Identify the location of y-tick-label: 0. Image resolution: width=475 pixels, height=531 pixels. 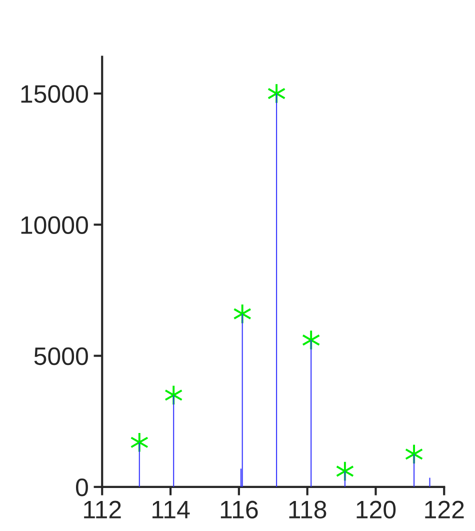
(82, 487).